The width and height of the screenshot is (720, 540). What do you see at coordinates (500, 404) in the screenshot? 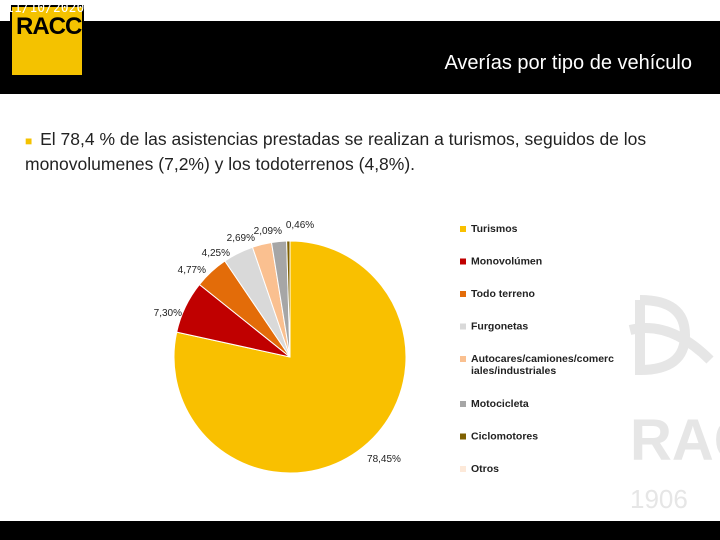
I see `legend-label-6: Motocicleta` at bounding box center [500, 404].